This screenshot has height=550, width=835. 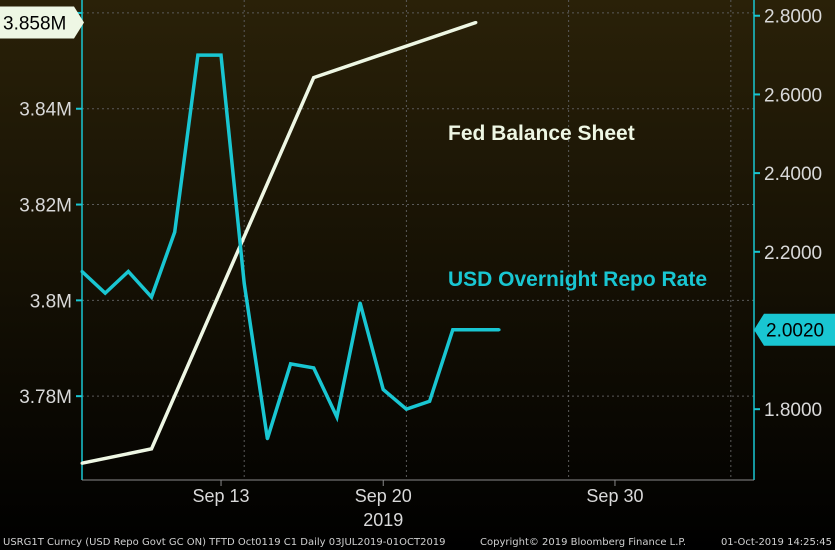 I want to click on right-tick-label: 2.2000, so click(x=793, y=253).